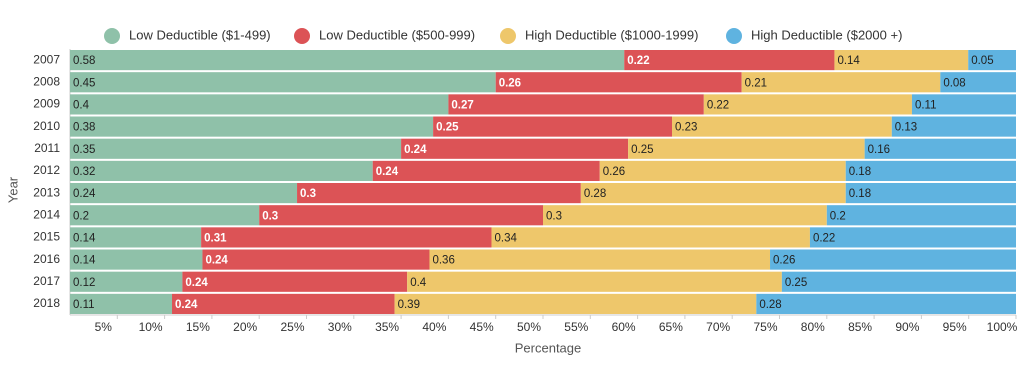 The height and width of the screenshot is (366, 1027). Describe the element at coordinates (611, 34) in the screenshot. I see `legend-label: High Deductible ($1000-1999)` at that location.